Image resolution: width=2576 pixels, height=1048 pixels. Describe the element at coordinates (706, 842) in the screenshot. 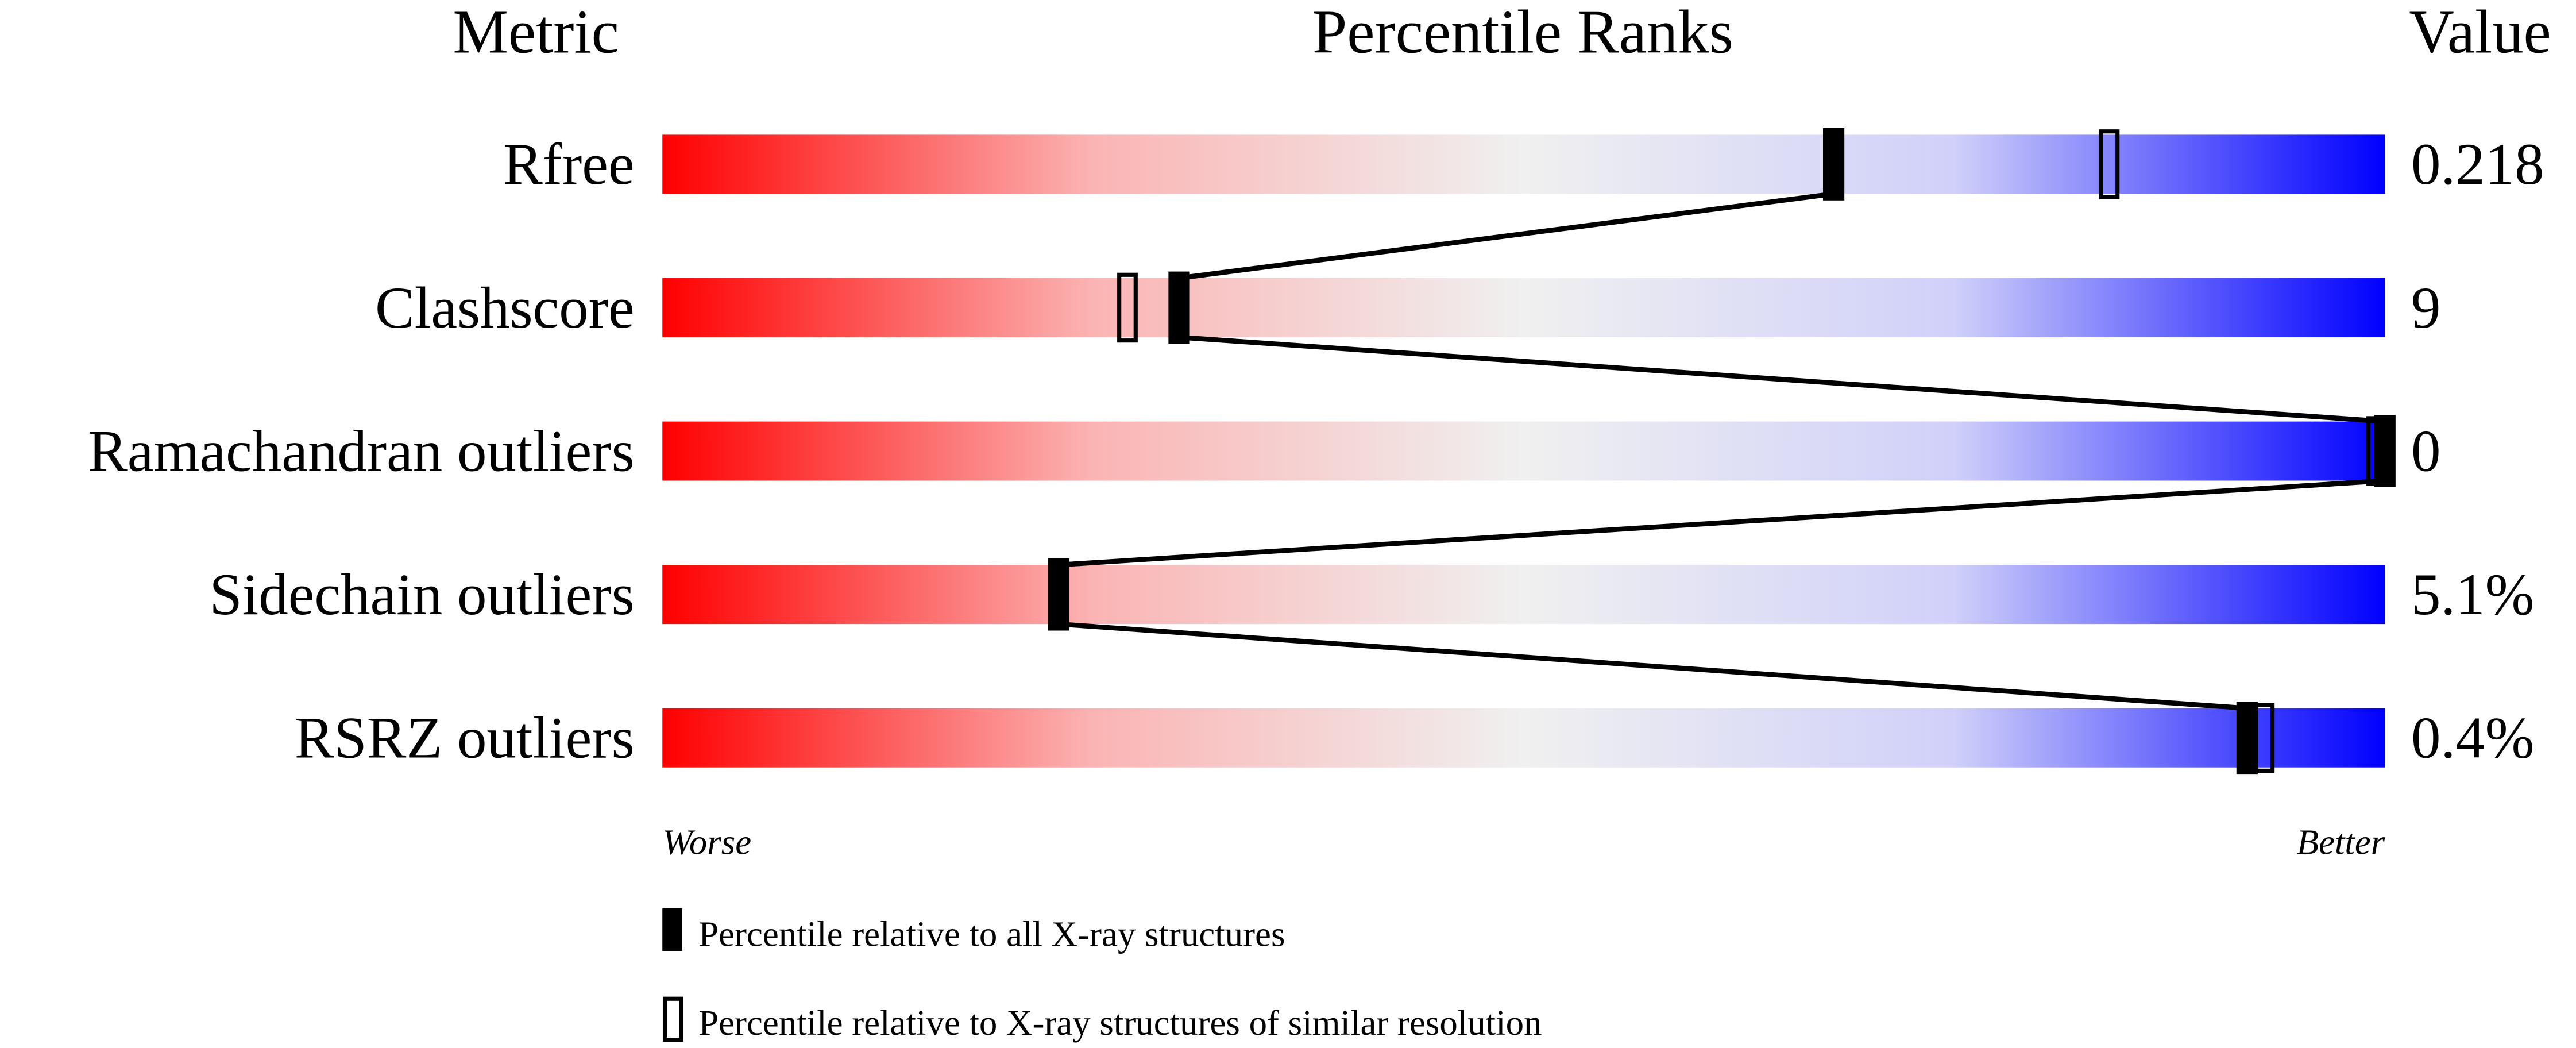

I see `axis-label-worse: Worse` at that location.